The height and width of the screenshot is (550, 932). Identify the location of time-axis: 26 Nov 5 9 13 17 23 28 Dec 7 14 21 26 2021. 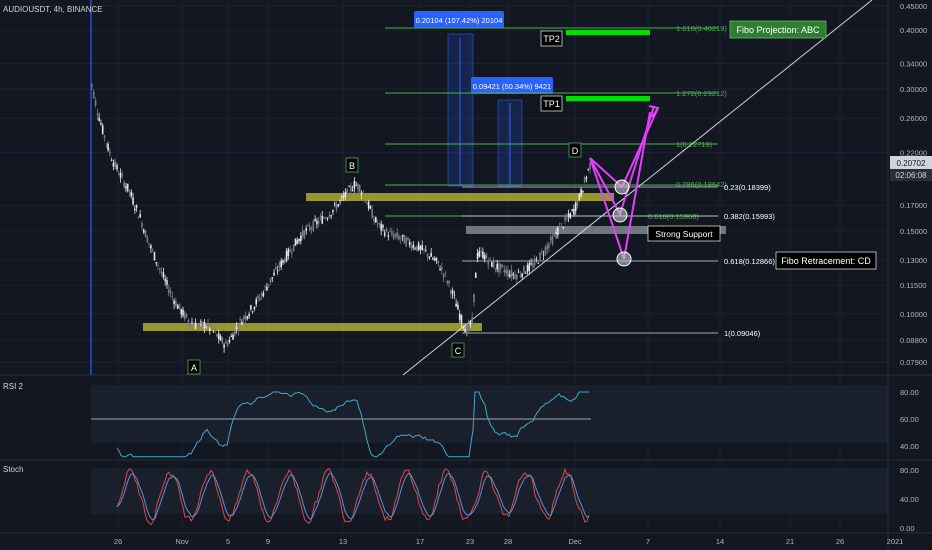
(509, 541).